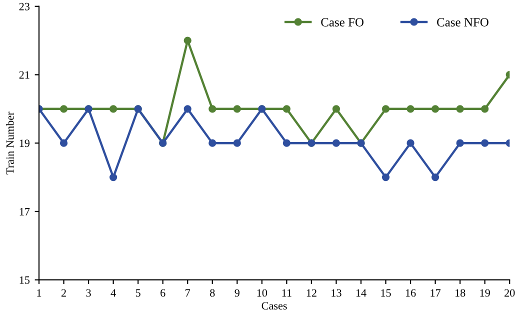 This screenshot has width=520, height=318. I want to click on legend-label: Case FO, so click(342, 22).